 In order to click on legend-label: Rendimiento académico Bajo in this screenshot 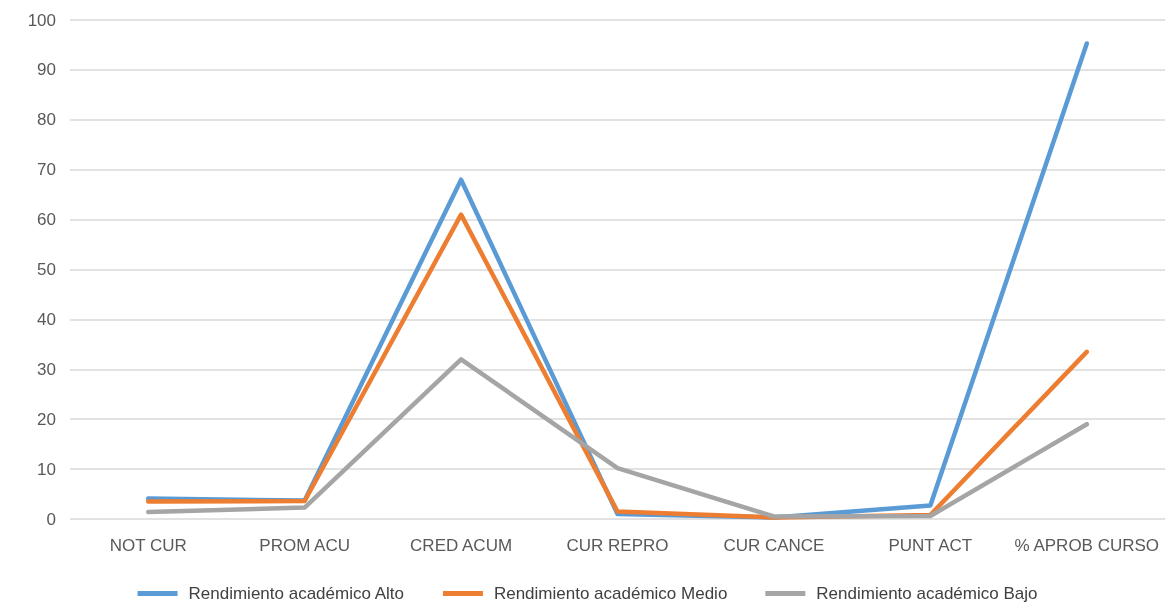, I will do `click(927, 593)`.